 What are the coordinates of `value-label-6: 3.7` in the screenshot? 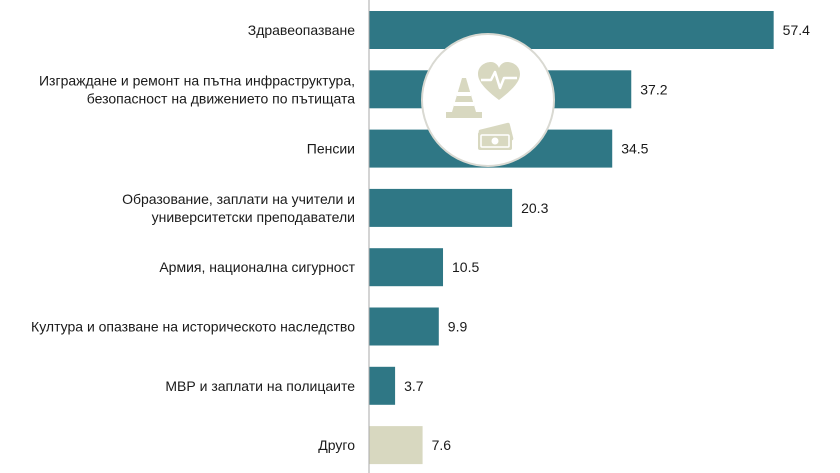 It's located at (414, 386).